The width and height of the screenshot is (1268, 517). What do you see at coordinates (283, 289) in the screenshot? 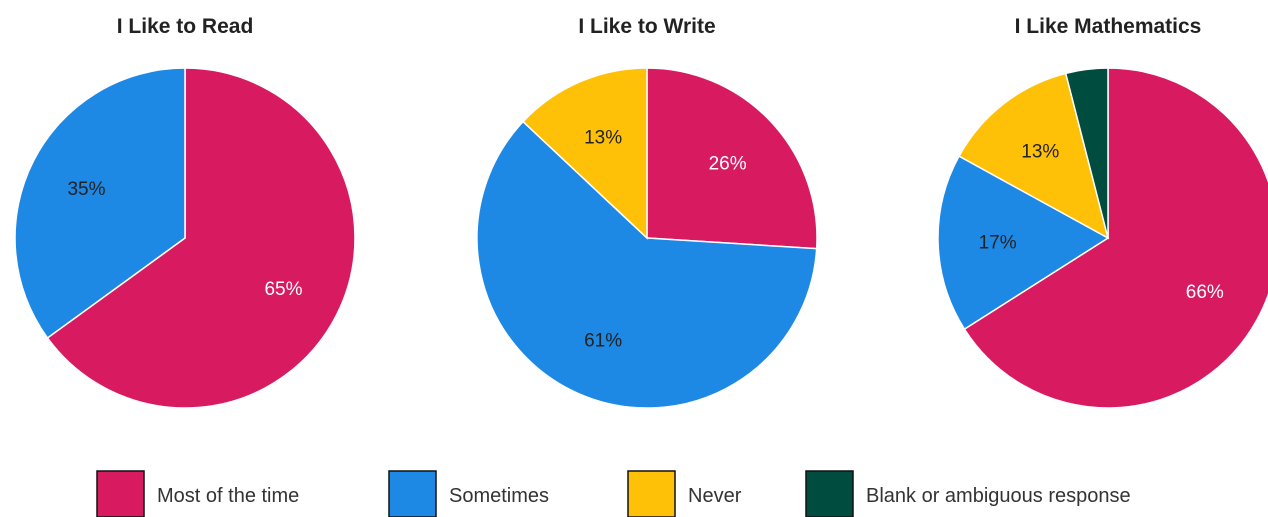
I see `slice-label-most-of-the-time: 65%` at bounding box center [283, 289].